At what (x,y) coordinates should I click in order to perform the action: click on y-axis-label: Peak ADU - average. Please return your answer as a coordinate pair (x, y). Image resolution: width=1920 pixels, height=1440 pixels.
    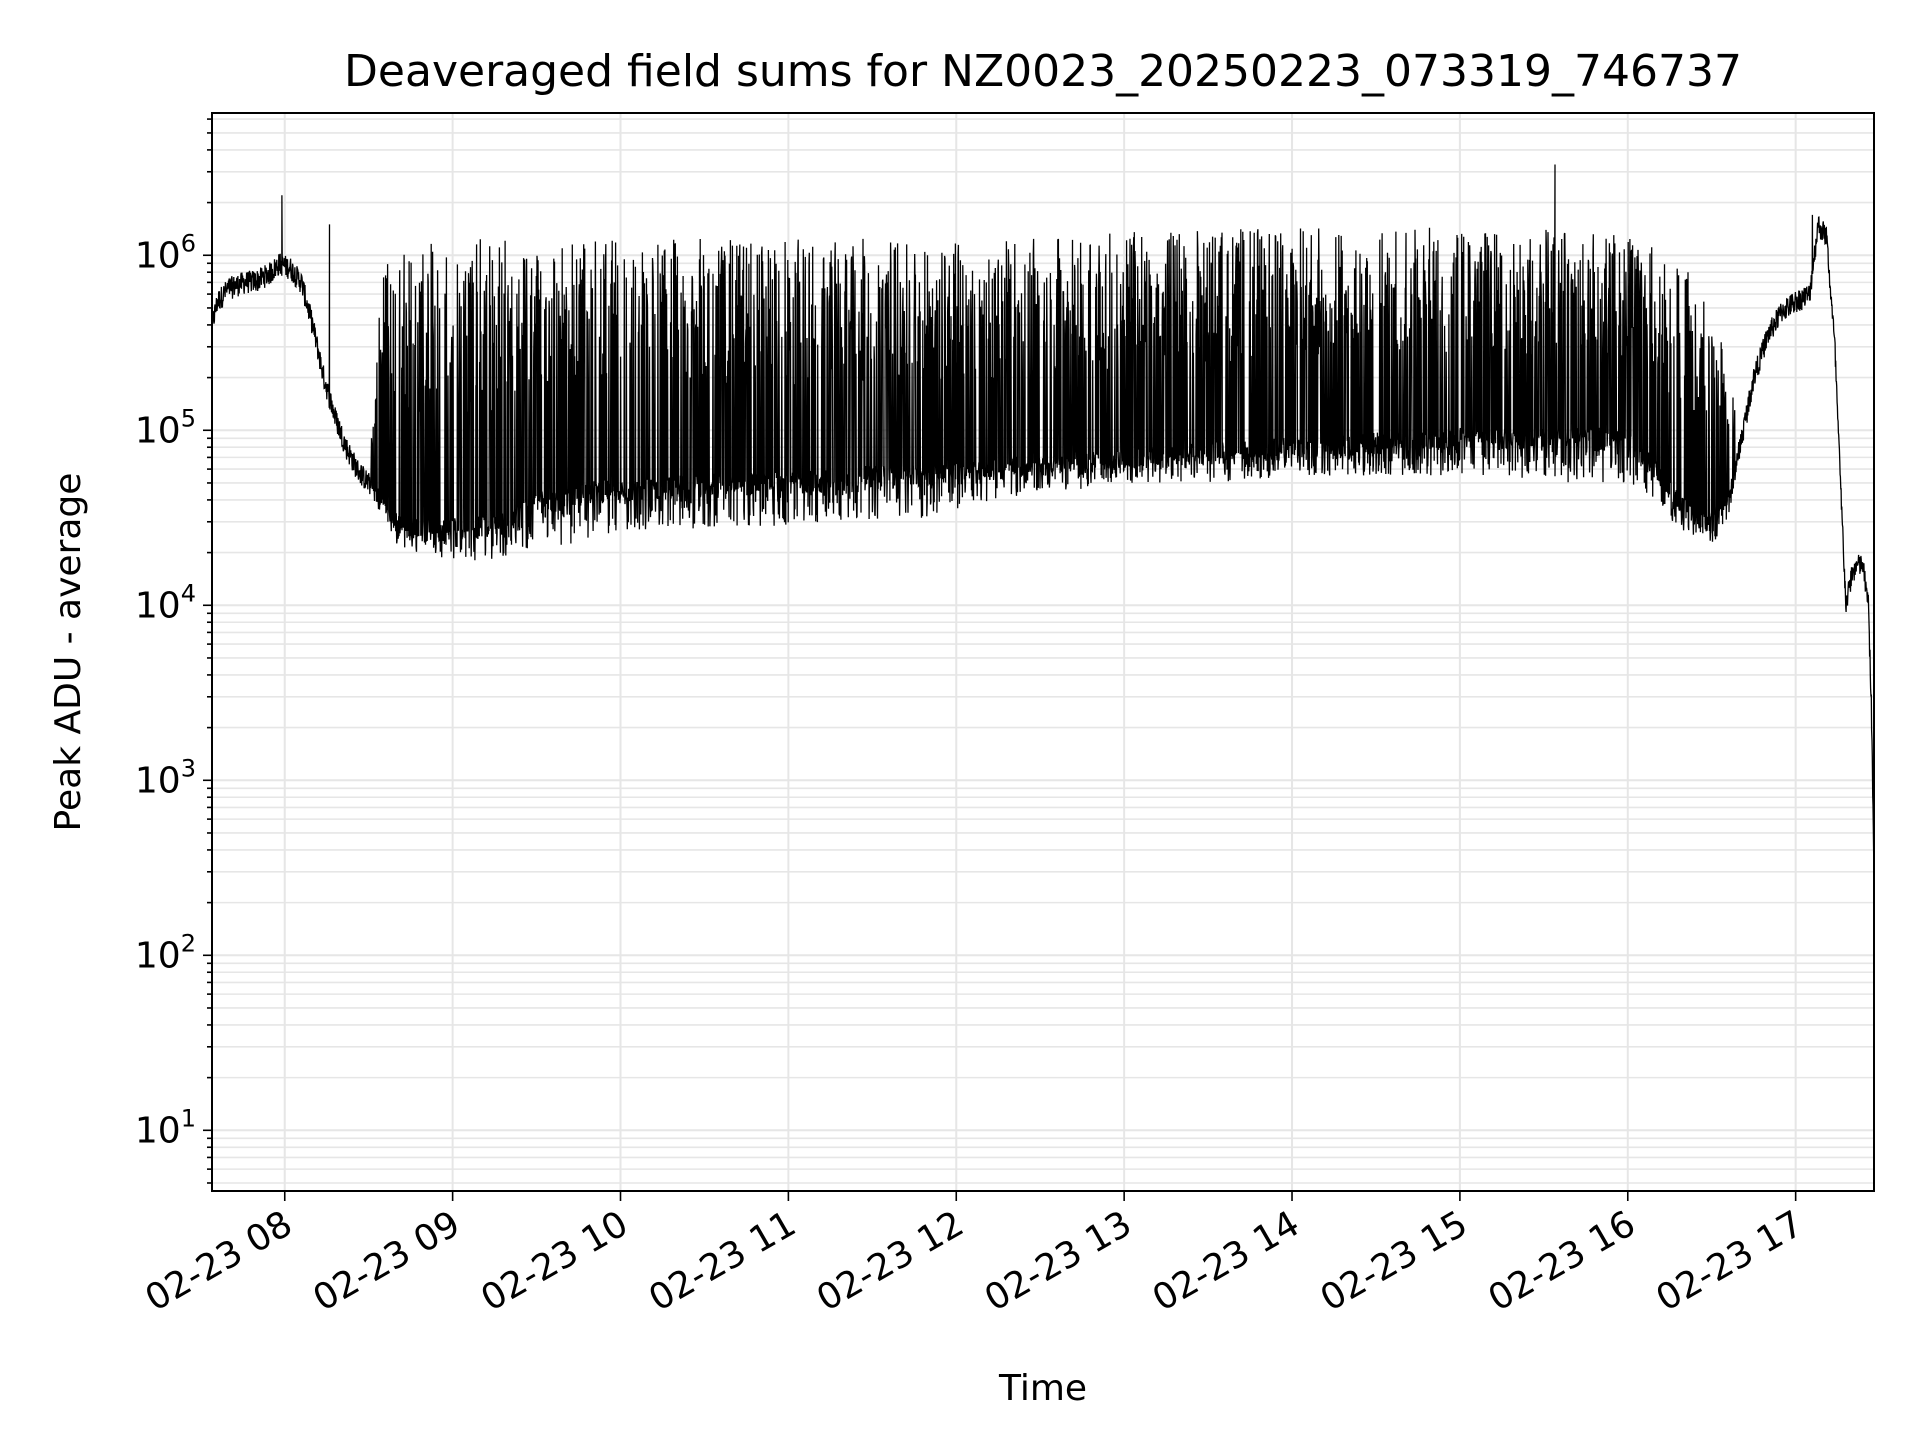
    Looking at the image, I should click on (68, 652).